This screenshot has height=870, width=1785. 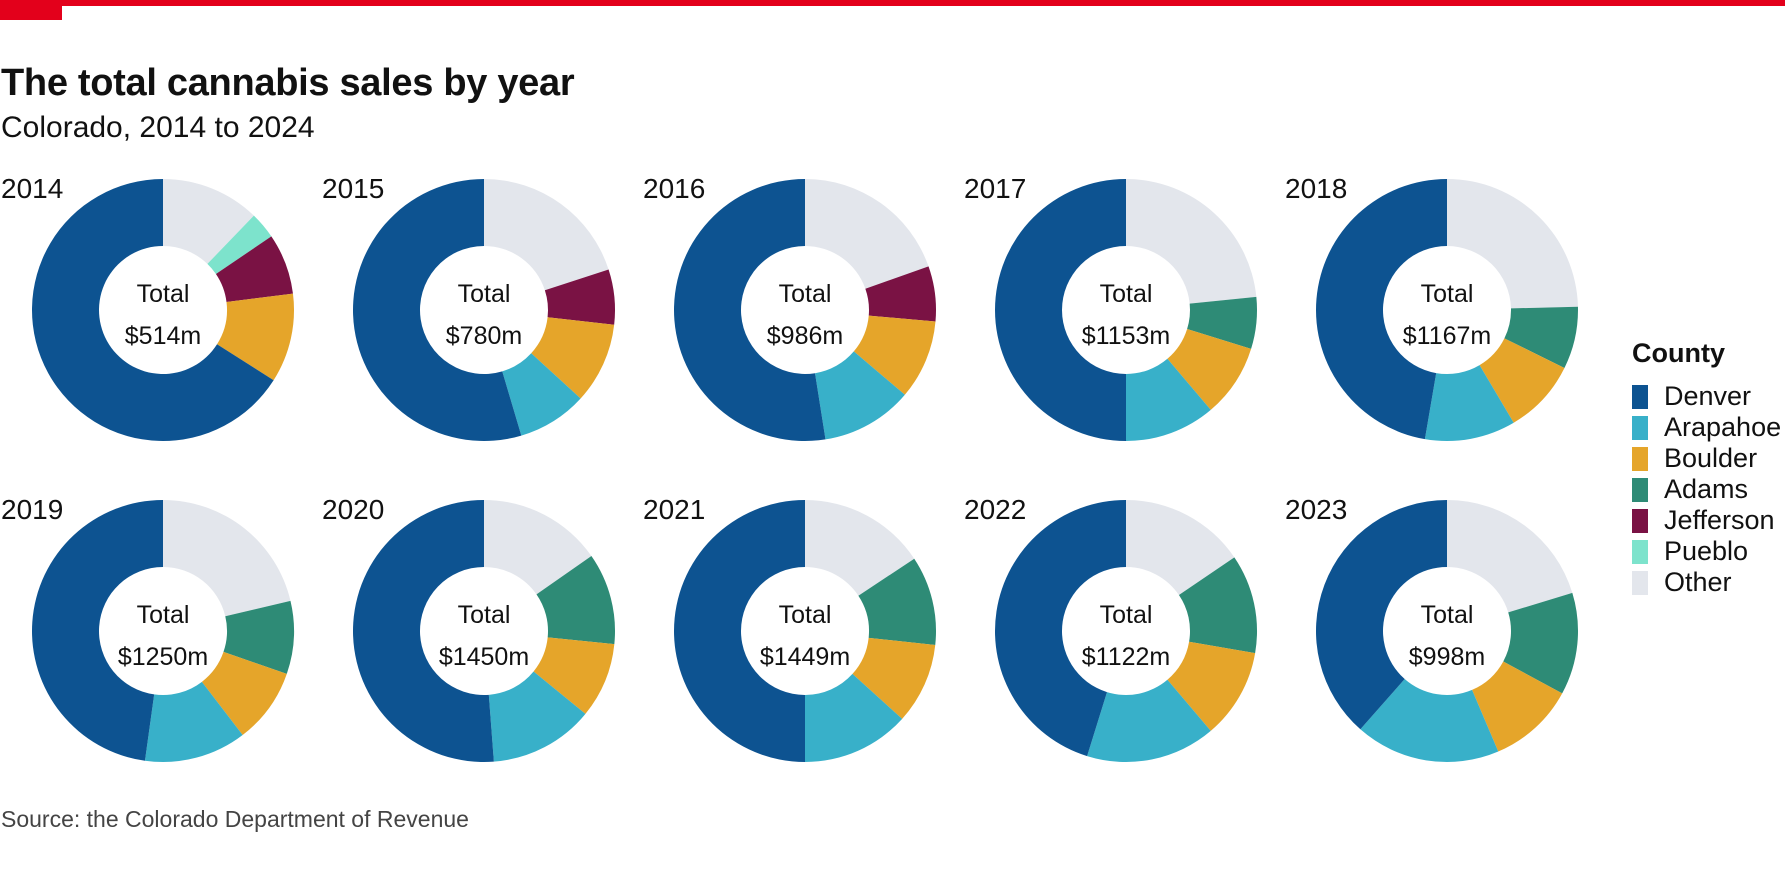 What do you see at coordinates (353, 509) in the screenshot?
I see `year-label-2020: 2020` at bounding box center [353, 509].